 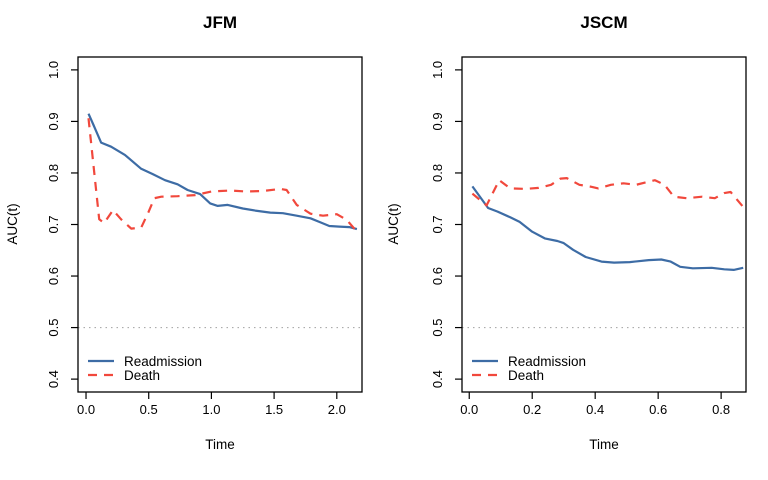 What do you see at coordinates (532, 409) in the screenshot?
I see `x-tick-label: 0.2` at bounding box center [532, 409].